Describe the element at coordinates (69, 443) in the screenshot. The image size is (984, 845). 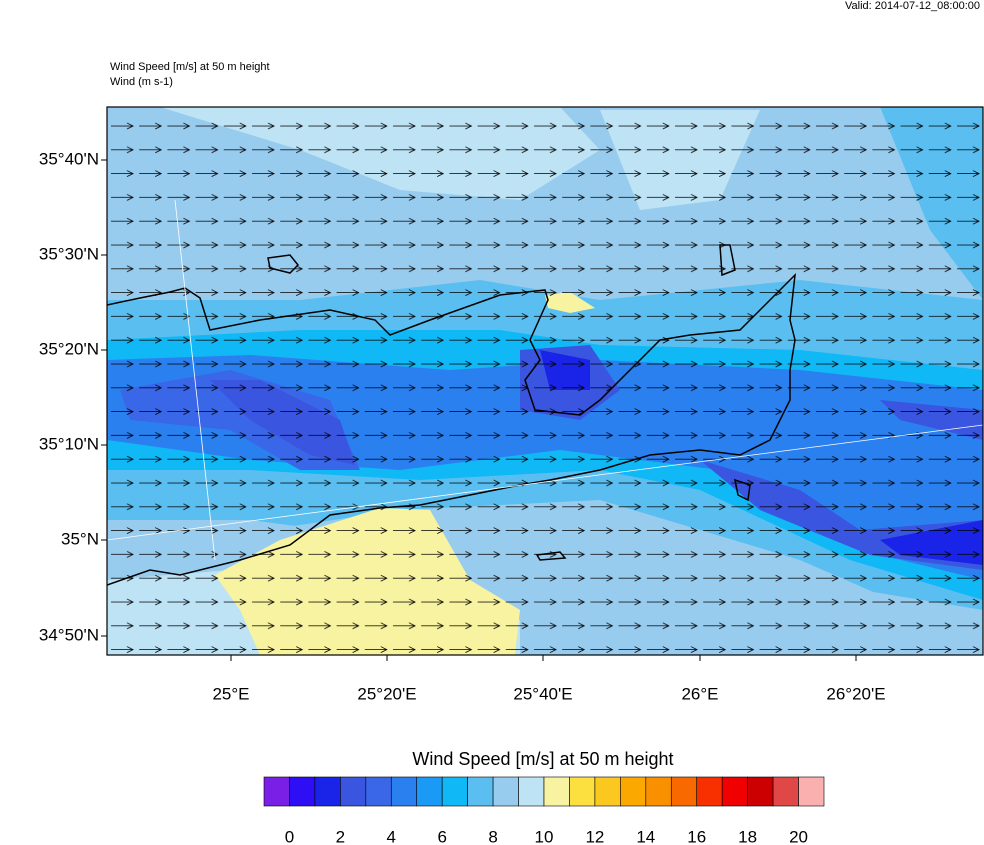
I see `lat-label: 35°10'N` at that location.